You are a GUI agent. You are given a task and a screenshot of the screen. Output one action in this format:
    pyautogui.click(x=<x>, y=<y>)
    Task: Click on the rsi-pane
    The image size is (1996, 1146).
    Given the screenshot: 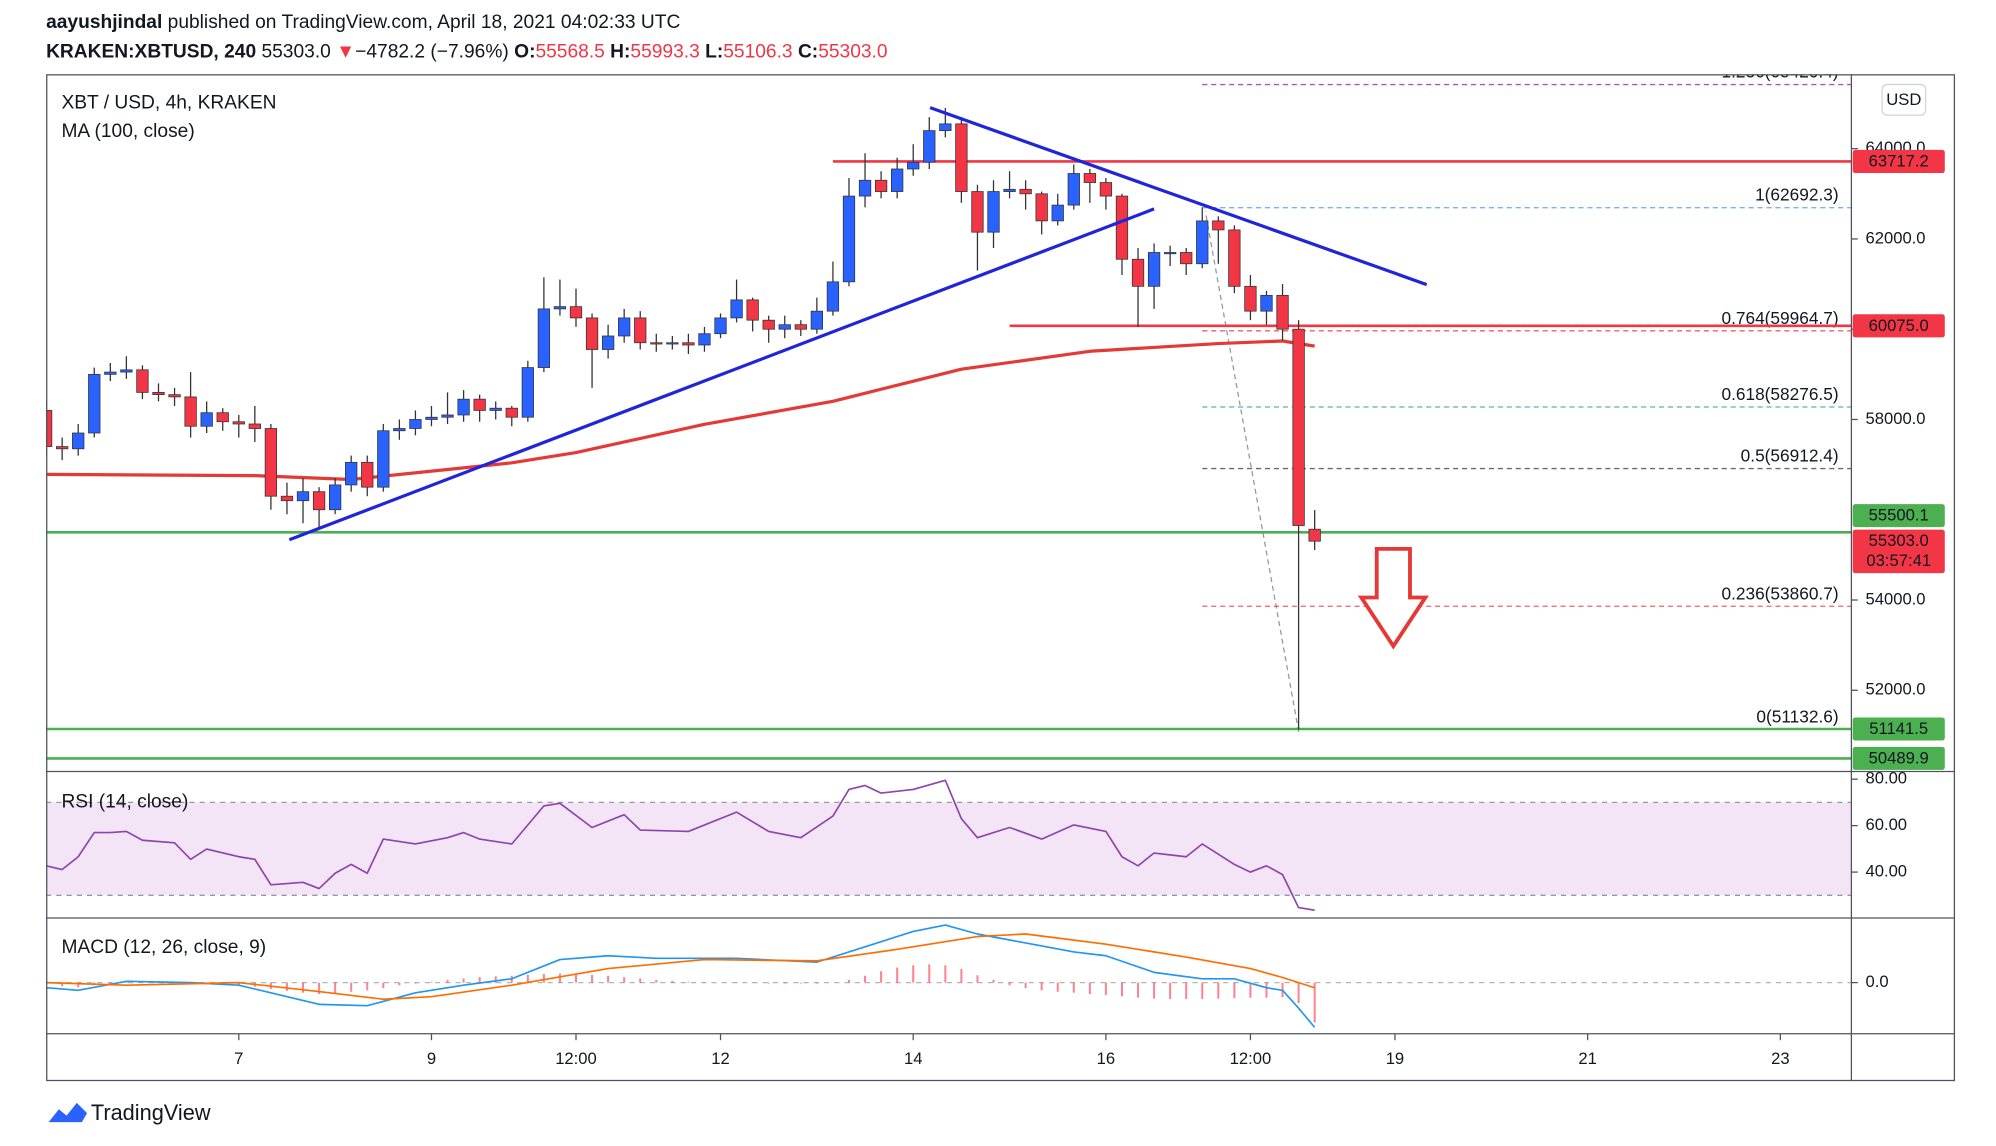 What is the action you would take?
    pyautogui.click(x=949, y=845)
    